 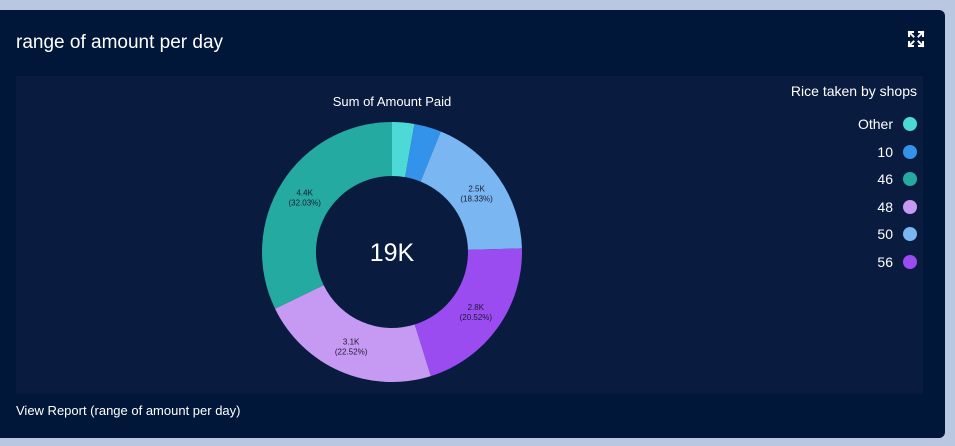 I want to click on legend-item-other: Other, so click(x=887, y=124).